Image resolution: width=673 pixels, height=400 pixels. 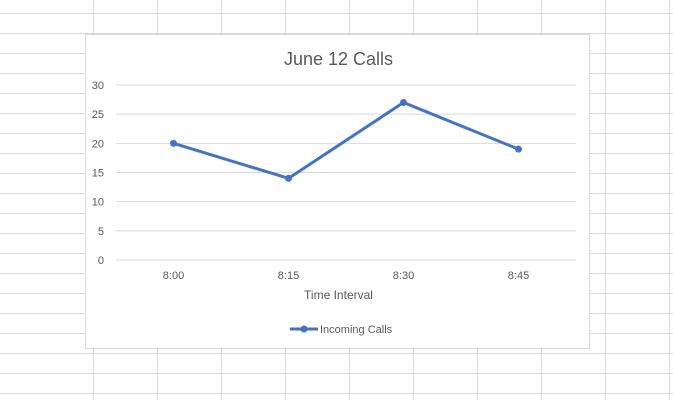 What do you see at coordinates (98, 174) in the screenshot?
I see `y-tick-label: 15` at bounding box center [98, 174].